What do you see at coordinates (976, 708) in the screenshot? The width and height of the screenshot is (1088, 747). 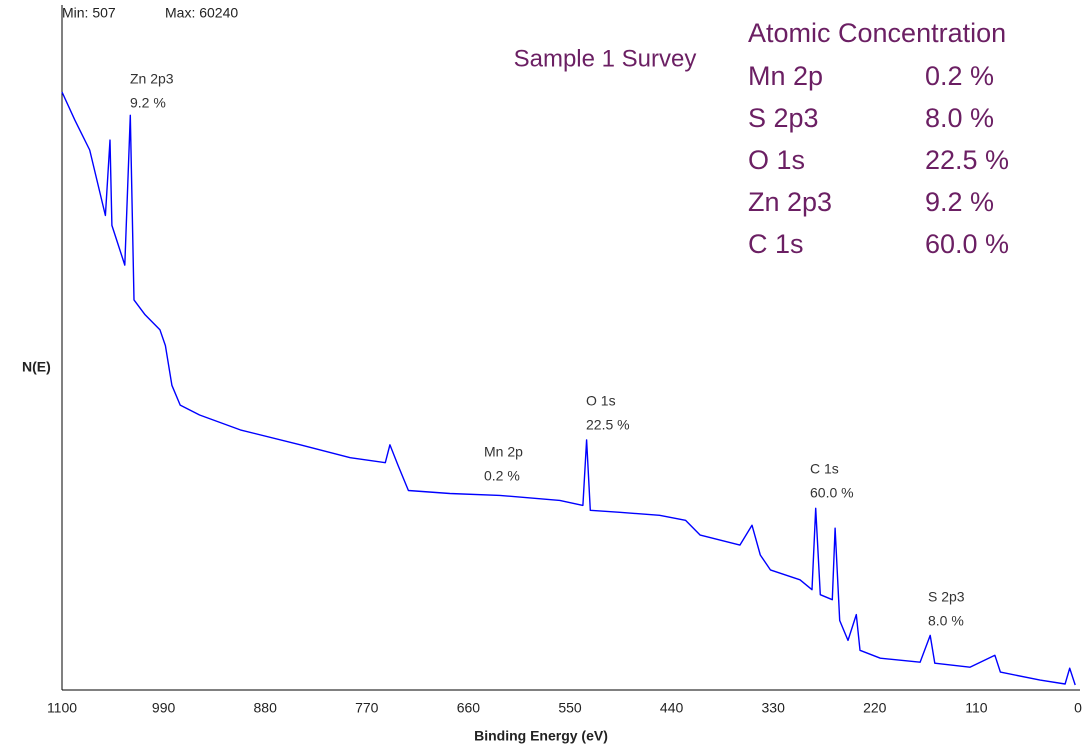 I see `x-tick-label: 110` at bounding box center [976, 708].